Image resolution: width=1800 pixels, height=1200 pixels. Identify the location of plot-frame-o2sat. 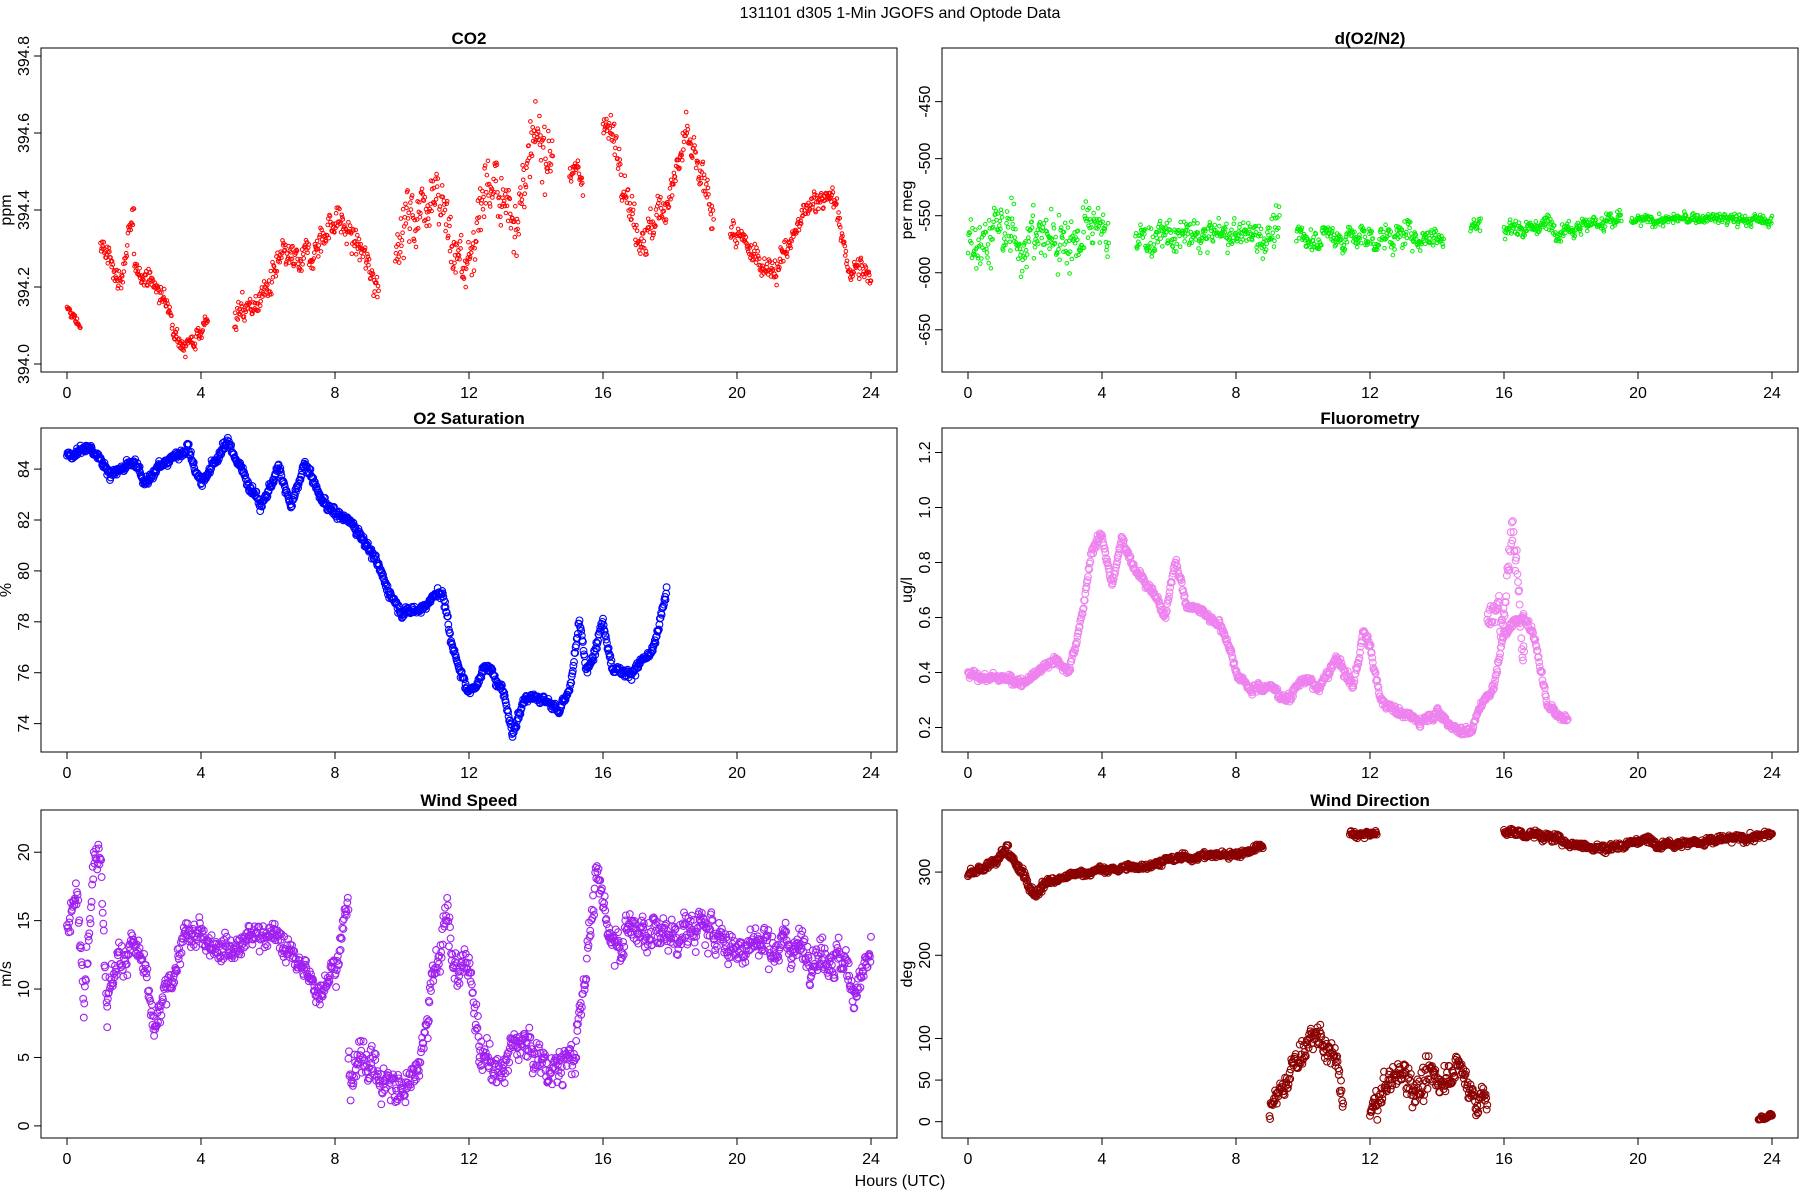
(469, 590).